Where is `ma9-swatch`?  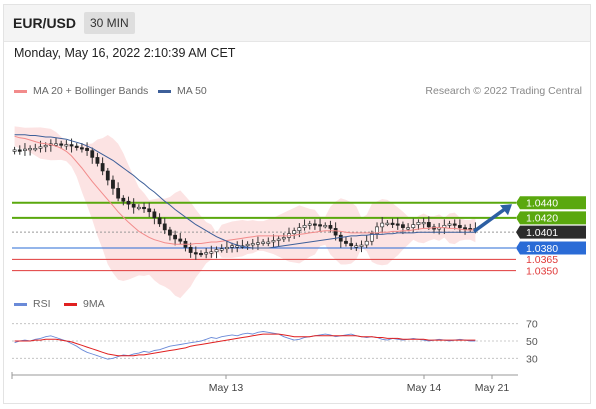 ma9-swatch is located at coordinates (70, 304).